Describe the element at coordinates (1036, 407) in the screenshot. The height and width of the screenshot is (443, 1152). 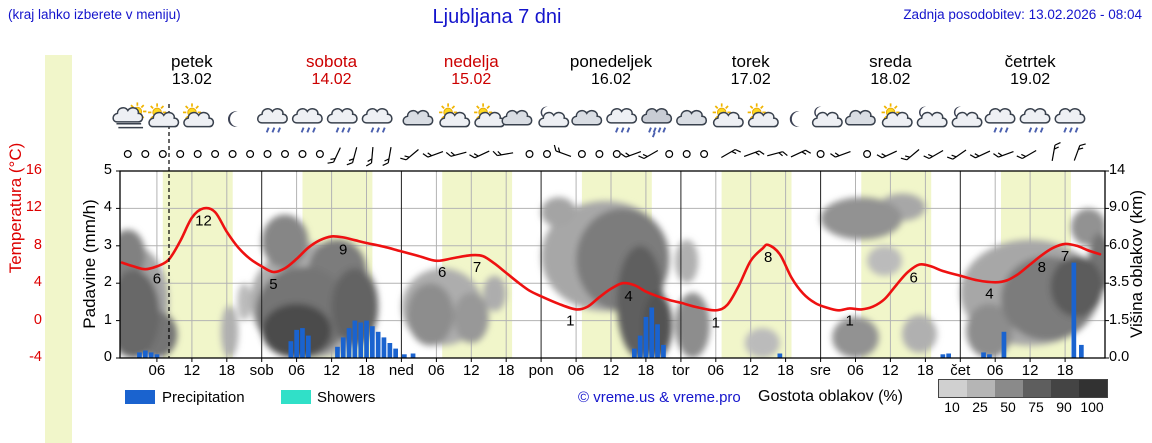
I see `density-tick: 75` at that location.